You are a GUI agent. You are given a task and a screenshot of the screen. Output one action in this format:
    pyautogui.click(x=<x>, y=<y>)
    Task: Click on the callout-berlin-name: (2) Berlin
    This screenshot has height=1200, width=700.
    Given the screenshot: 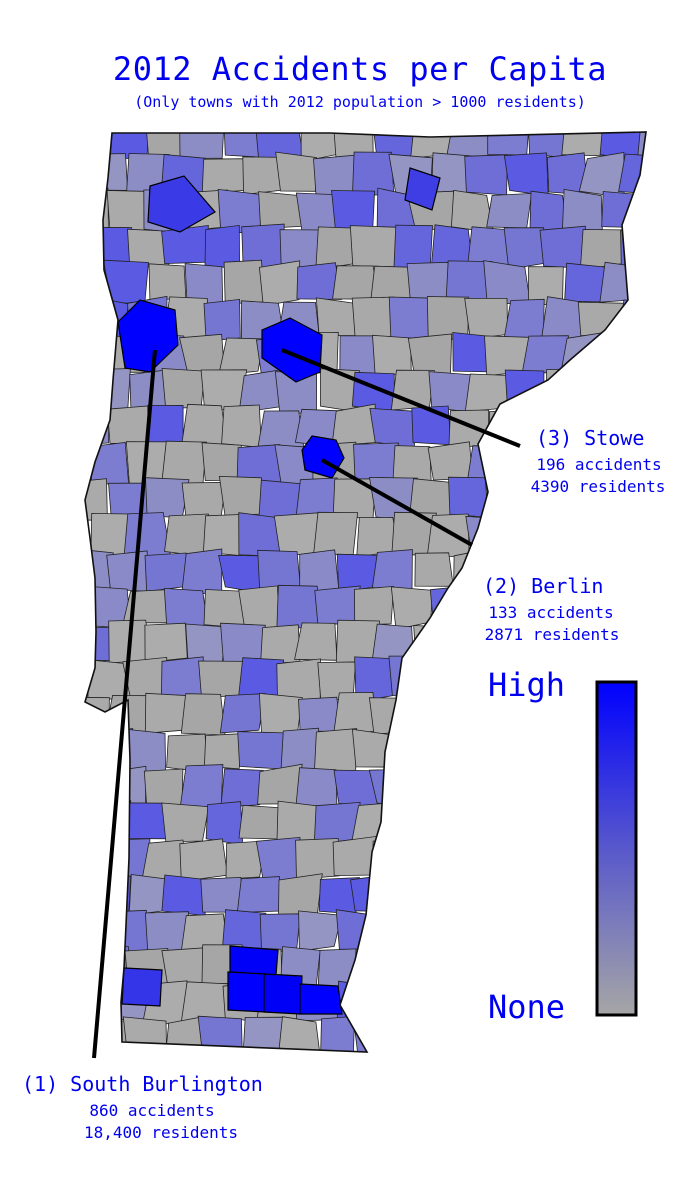 What is the action you would take?
    pyautogui.click(x=543, y=586)
    